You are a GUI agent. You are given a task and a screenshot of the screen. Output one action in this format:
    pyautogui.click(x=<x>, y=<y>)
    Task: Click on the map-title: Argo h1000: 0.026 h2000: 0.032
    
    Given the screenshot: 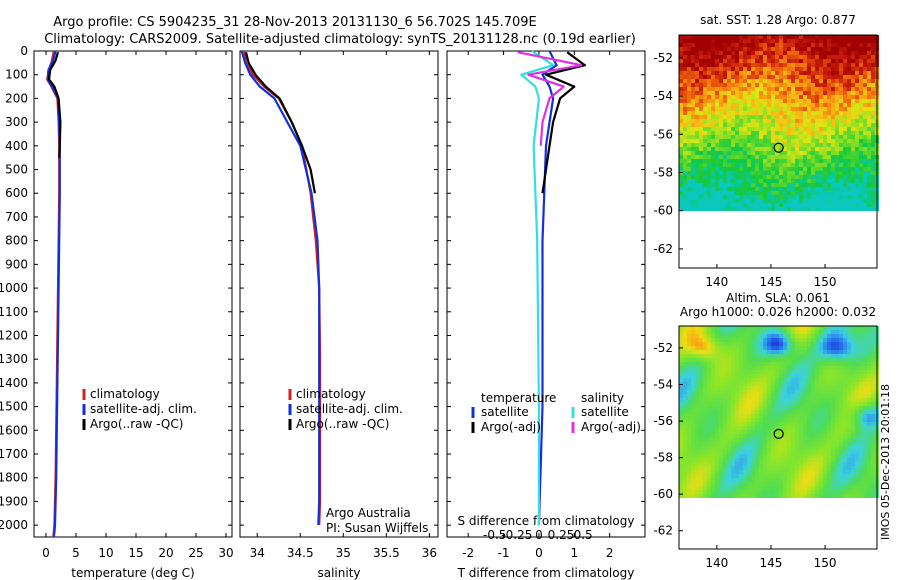 What is the action you would take?
    pyautogui.click(x=778, y=312)
    